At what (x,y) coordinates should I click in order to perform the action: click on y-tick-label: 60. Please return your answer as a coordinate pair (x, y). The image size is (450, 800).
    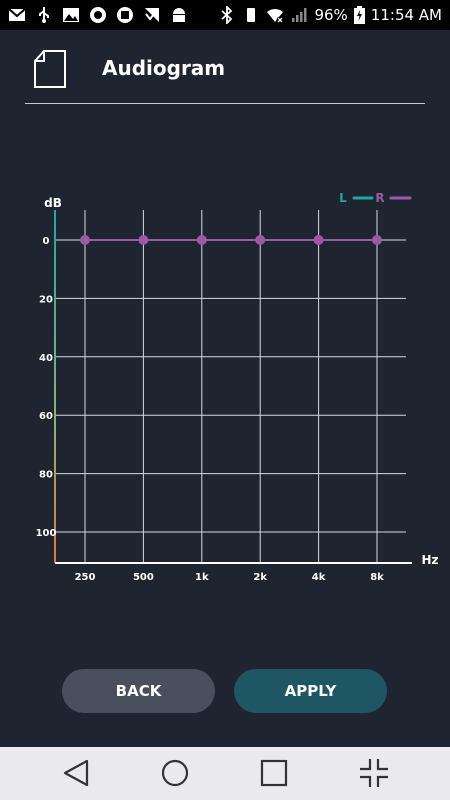
    Looking at the image, I should click on (46, 416).